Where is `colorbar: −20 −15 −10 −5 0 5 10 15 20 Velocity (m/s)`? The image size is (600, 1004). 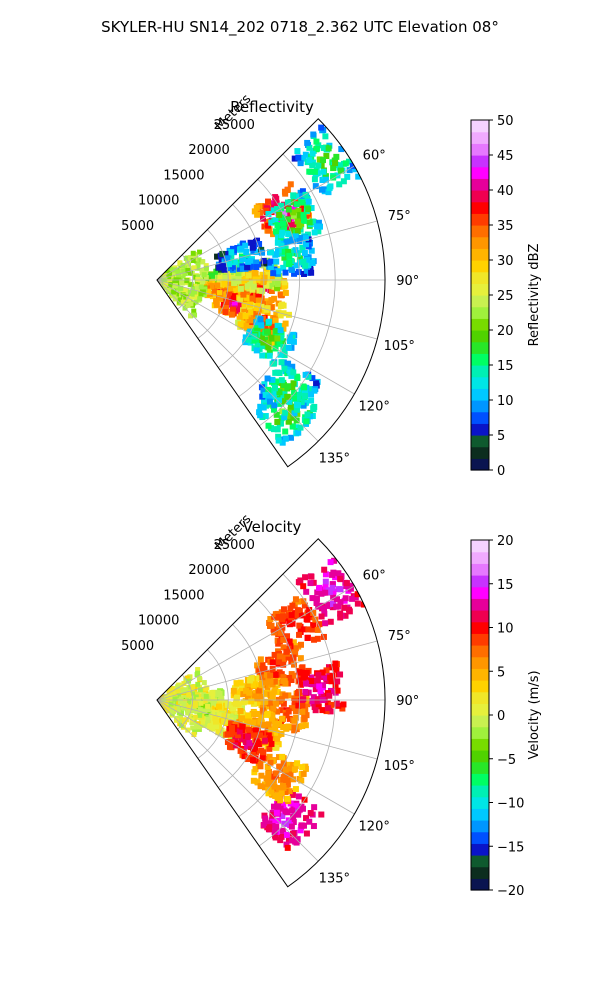
colorbar: −20 −15 −10 −5 0 5 10 15 20 Velocity (m/s) is located at coordinates (506, 716).